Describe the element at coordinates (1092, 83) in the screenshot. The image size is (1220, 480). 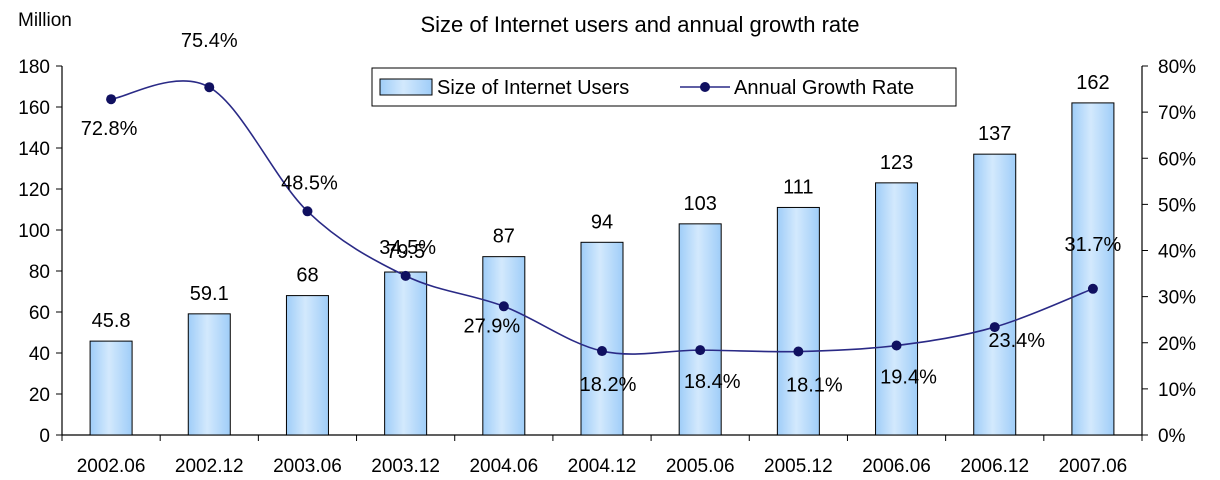
I see `bar-value-label: 162` at that location.